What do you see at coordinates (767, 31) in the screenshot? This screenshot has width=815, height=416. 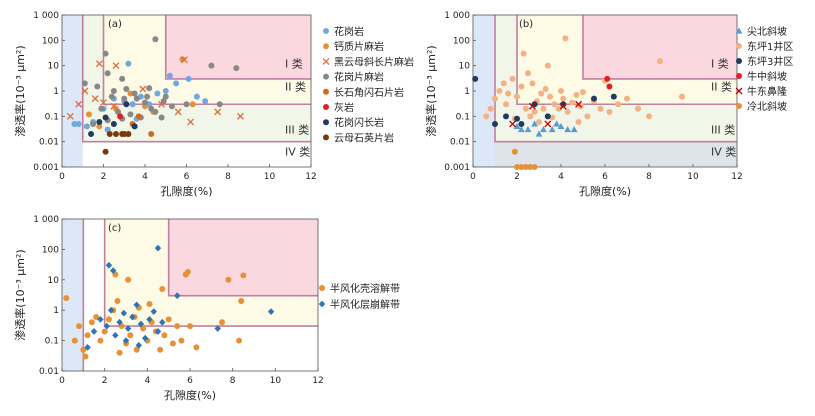 I see `legend-label: 尖北斜坡` at bounding box center [767, 31].